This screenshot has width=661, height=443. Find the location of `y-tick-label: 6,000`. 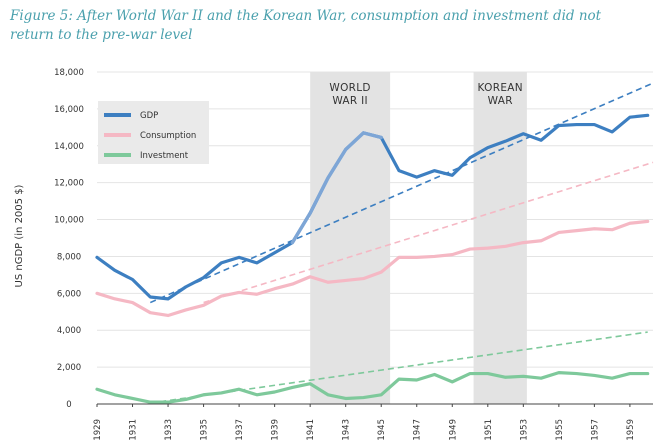

y-tick-label: 6,000 is located at coordinates (69, 294).